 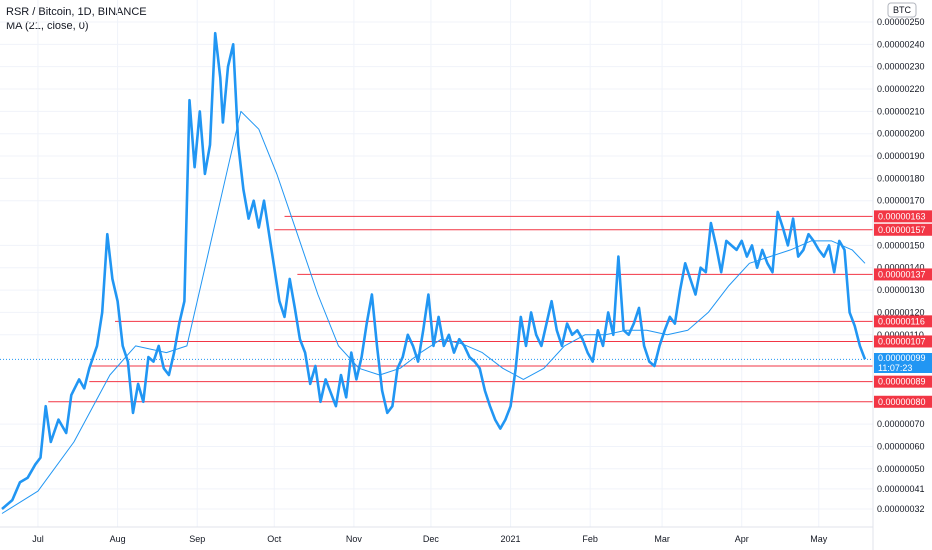 I want to click on y-tick-label: 0.00000240, so click(x=901, y=44).